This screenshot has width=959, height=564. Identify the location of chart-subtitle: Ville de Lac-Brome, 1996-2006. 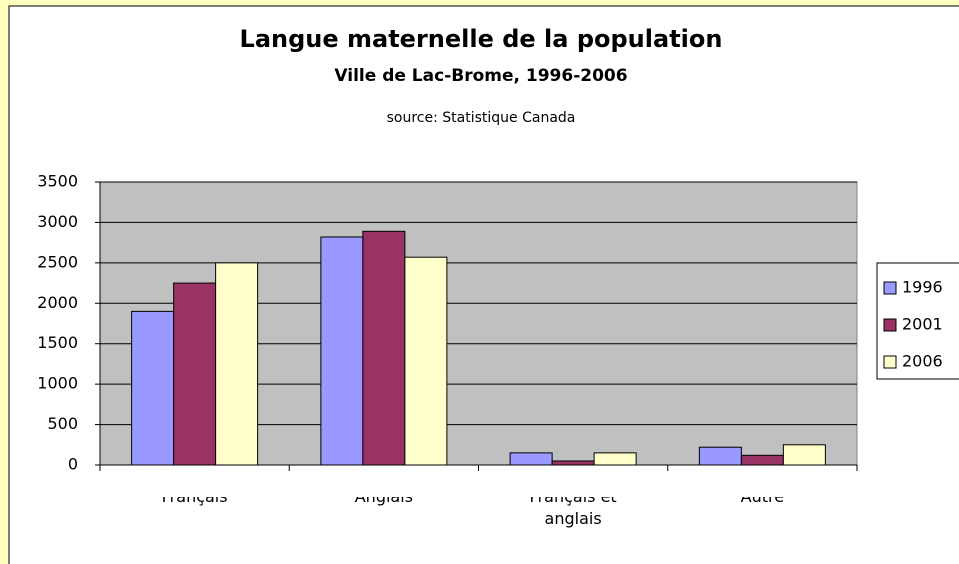
(480, 76).